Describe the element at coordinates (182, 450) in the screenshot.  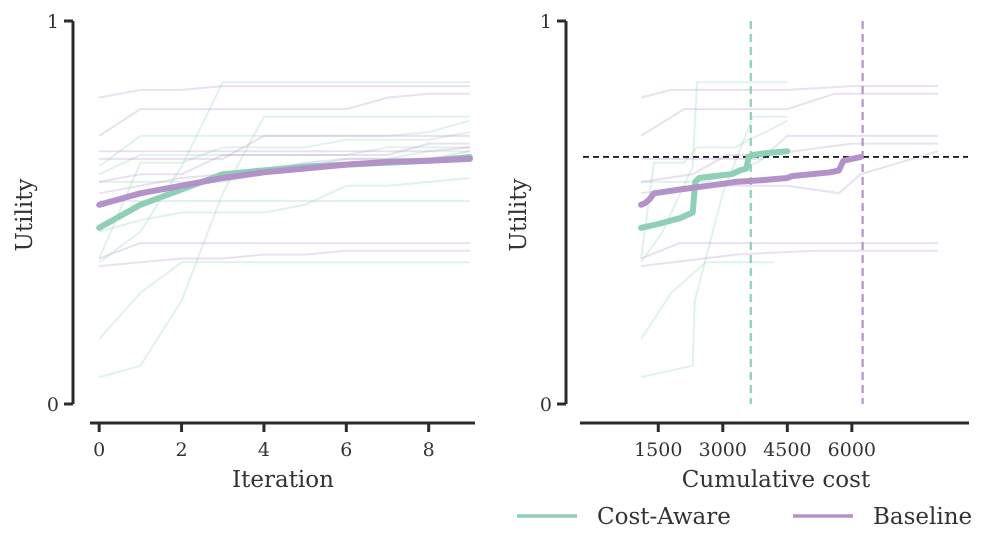
I see `left-x-tick-label-2: 2` at that location.